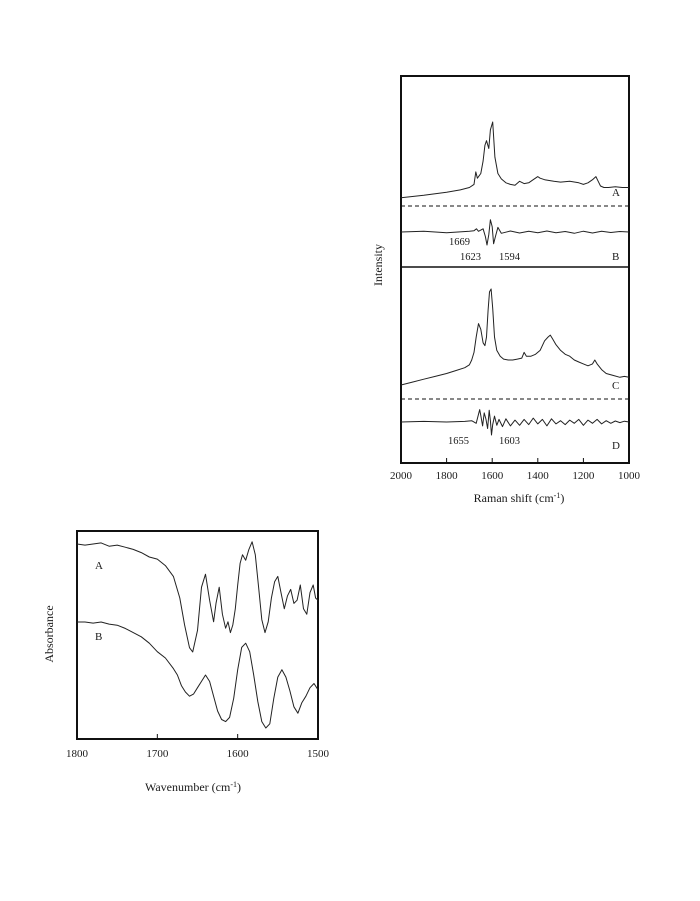  Describe the element at coordinates (557, 495) in the screenshot. I see `raman-x-axis-title-sup: -1` at that location.